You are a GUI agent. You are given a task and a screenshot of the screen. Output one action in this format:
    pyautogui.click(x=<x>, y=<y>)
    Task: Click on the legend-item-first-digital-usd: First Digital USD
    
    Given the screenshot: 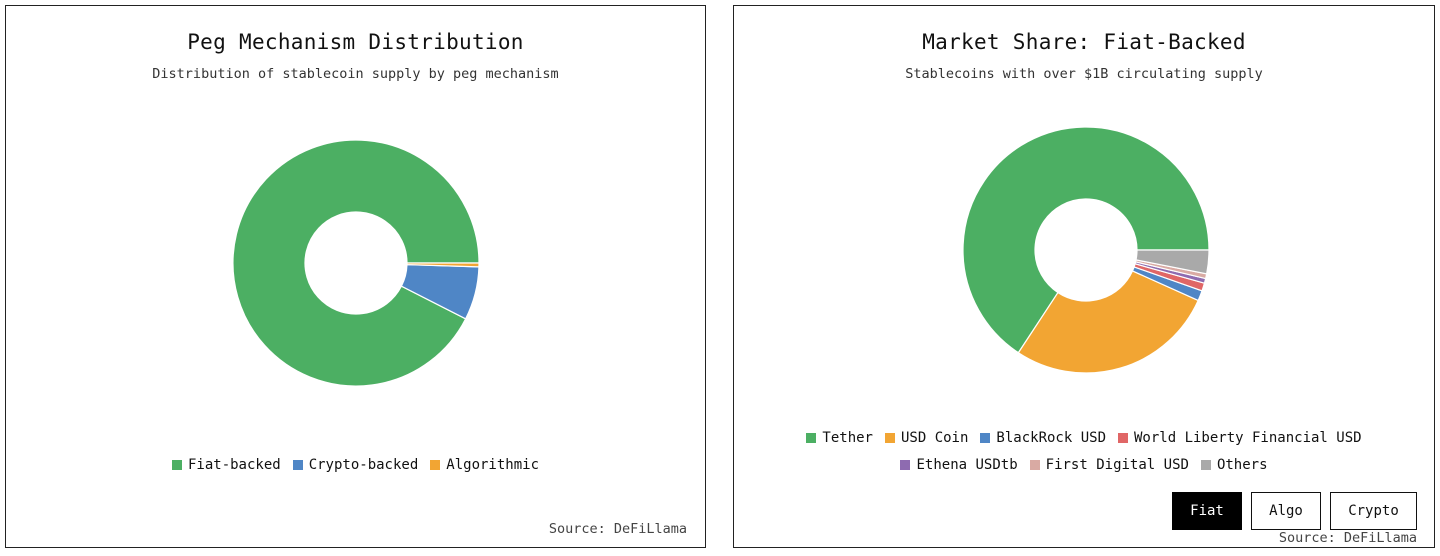 What is the action you would take?
    pyautogui.click(x=1109, y=465)
    